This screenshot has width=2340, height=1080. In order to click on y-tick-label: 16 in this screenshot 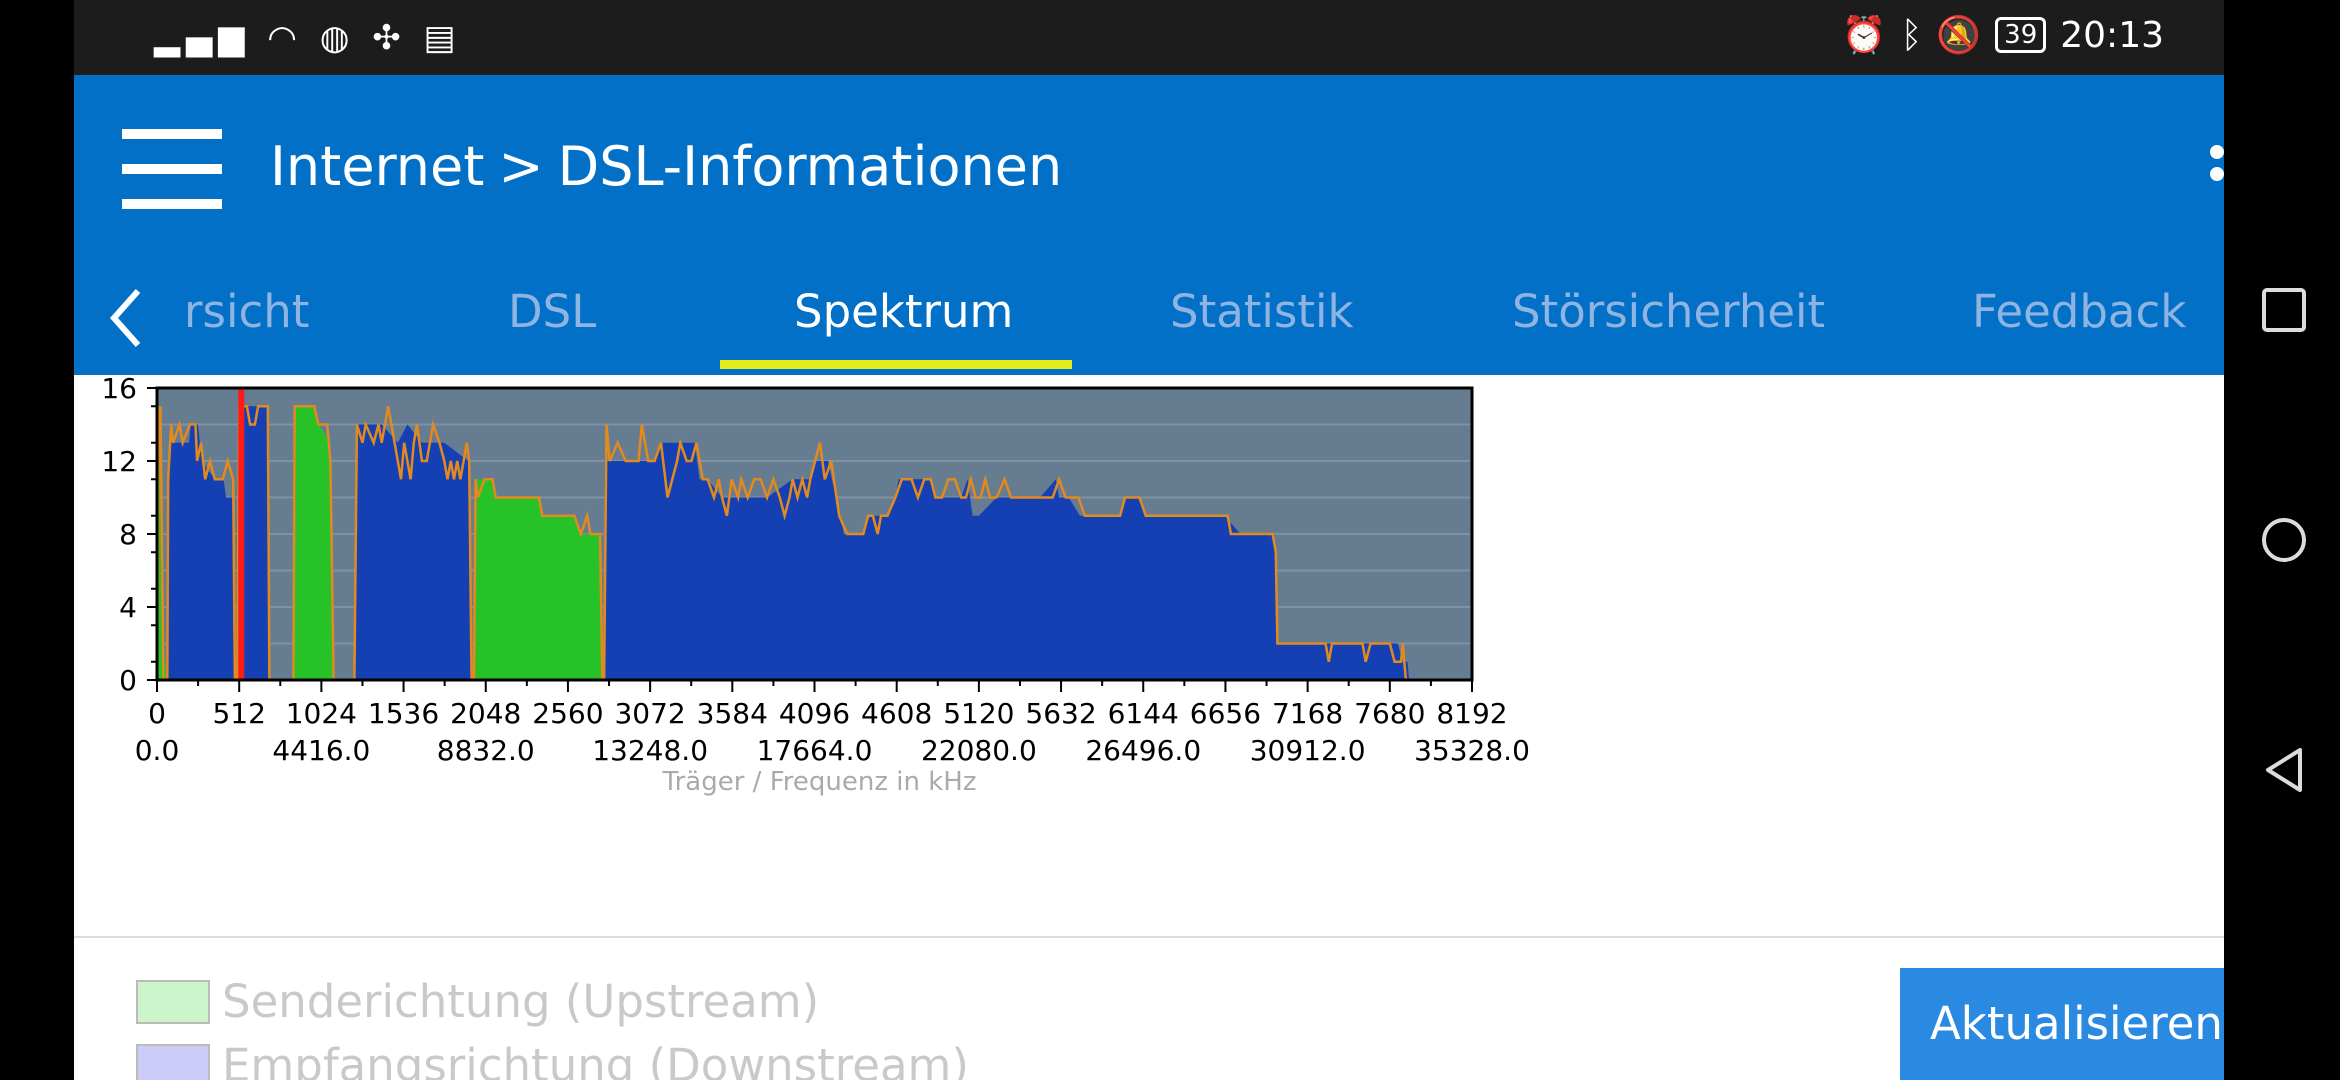, I will do `click(119, 390)`.